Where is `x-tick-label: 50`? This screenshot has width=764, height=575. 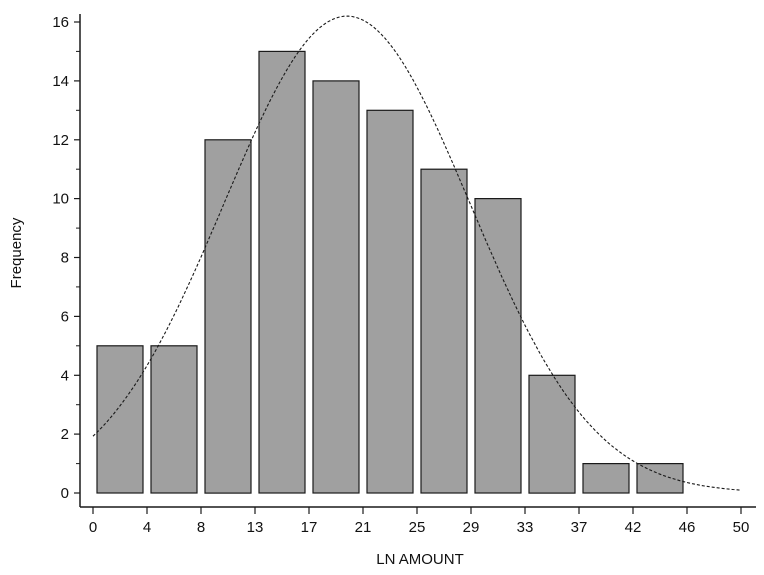
x-tick-label: 50 is located at coordinates (741, 527).